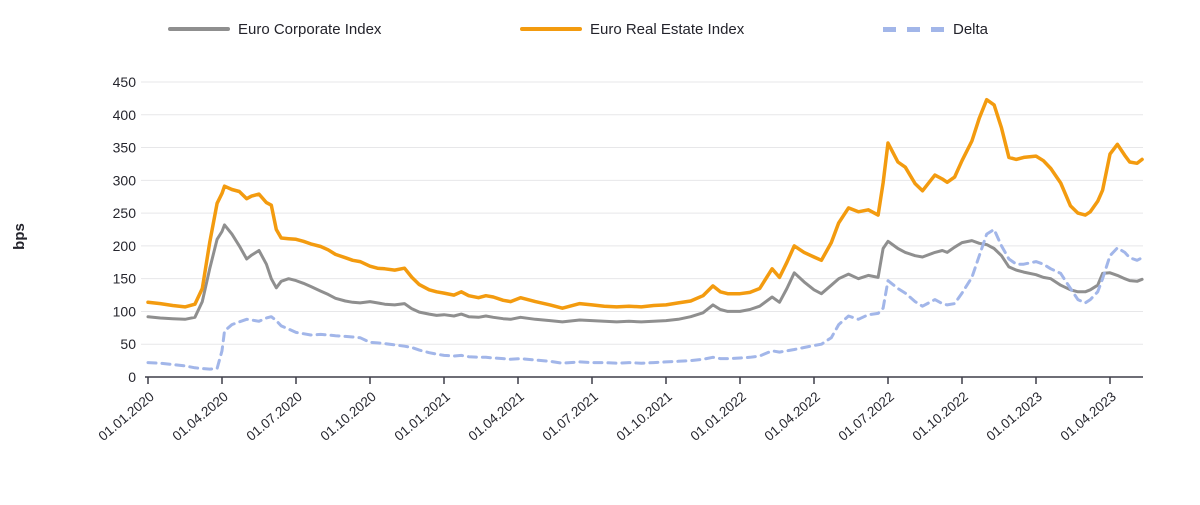 This screenshot has height=505, width=1200. I want to click on y-tick-label: 300, so click(125, 180).